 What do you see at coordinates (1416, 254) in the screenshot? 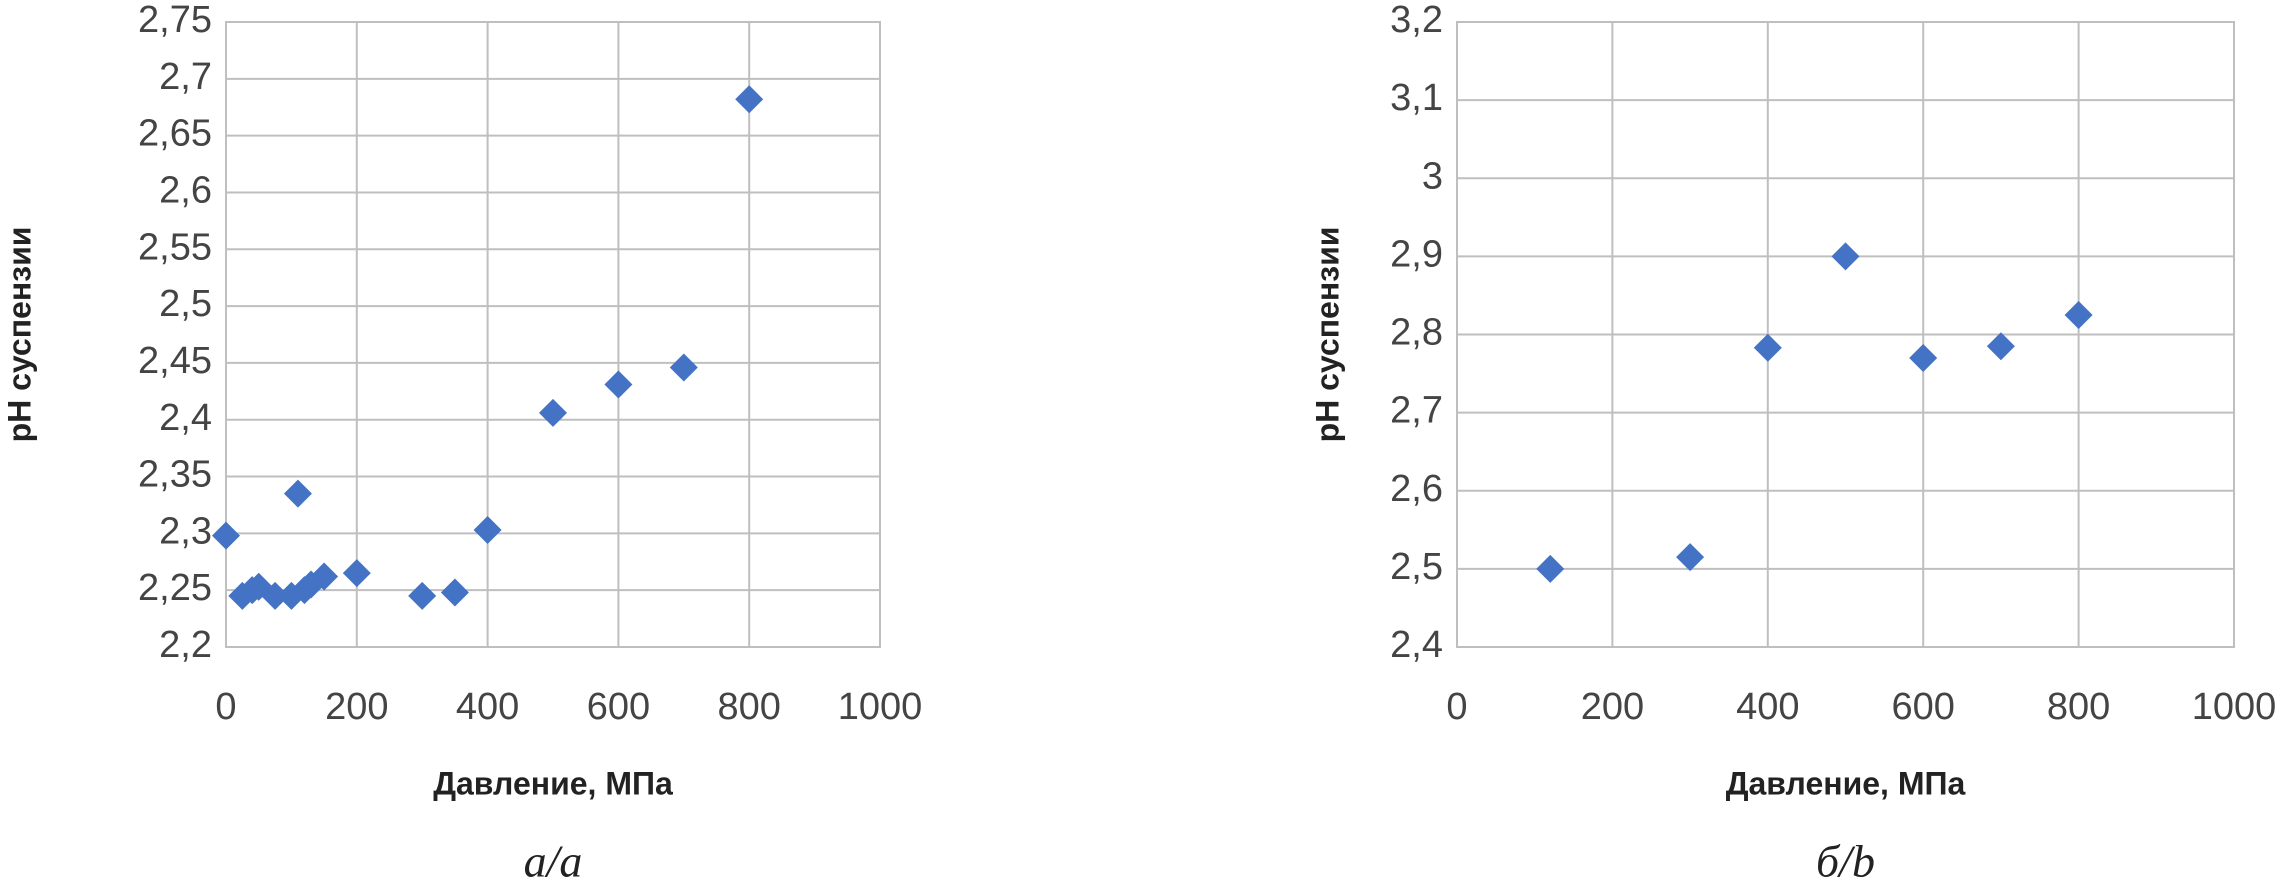
I see `y-tick-label: 2,9` at bounding box center [1416, 254].